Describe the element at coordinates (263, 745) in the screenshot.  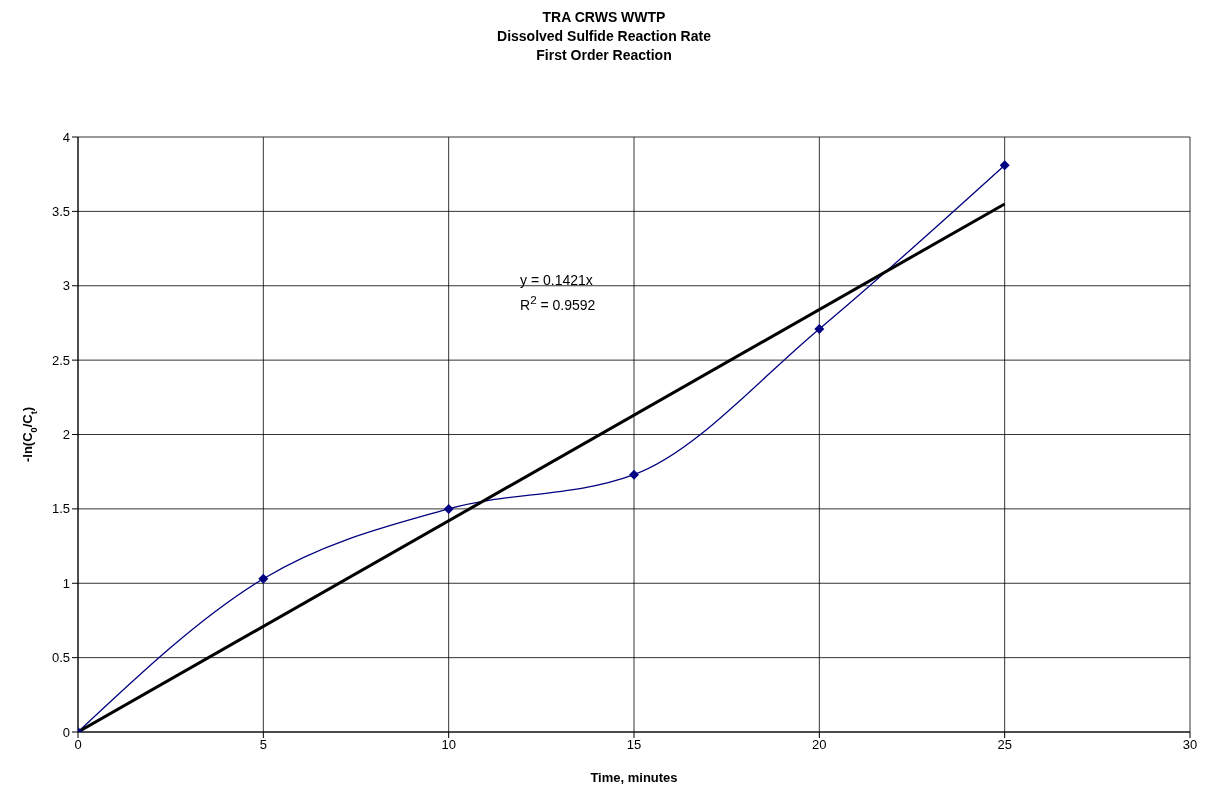
I see `x-tick-label: 5` at that location.